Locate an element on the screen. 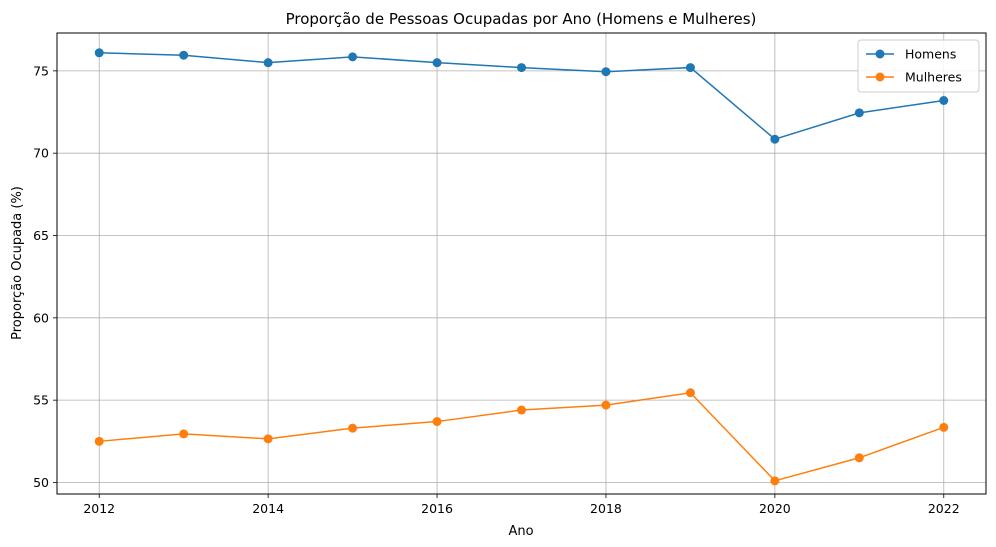 The width and height of the screenshot is (996, 547). y-tick-label: 50 is located at coordinates (41, 482).